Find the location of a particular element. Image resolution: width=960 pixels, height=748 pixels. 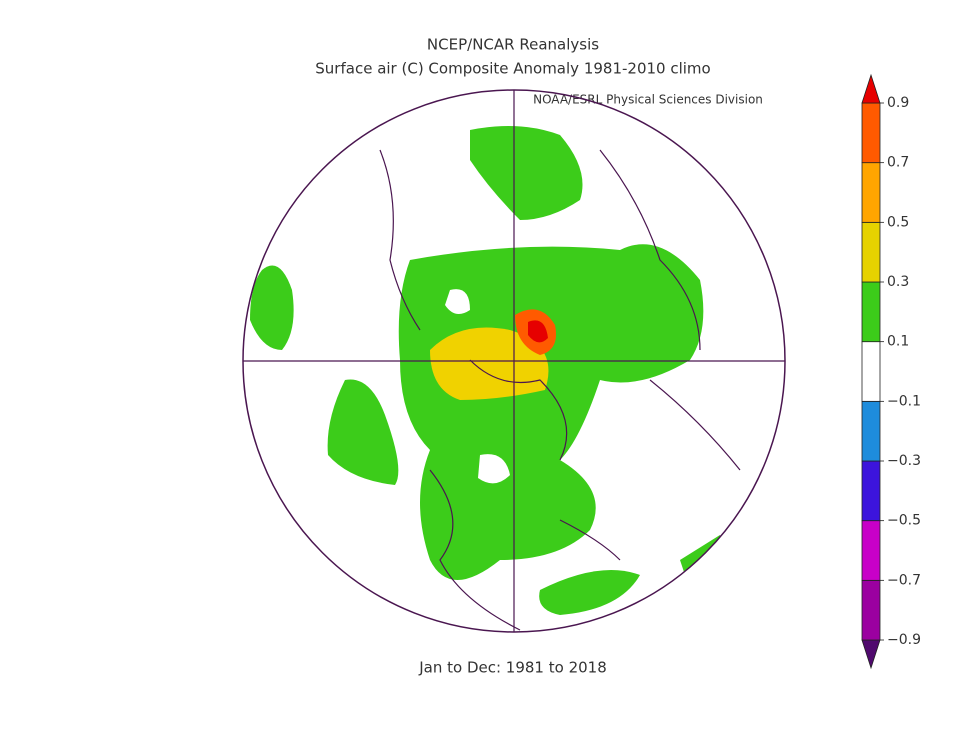

colorbar: −0.9 −0.7 −0.5 −0.3 −0.1 0.1 0.3 0.5 0.7 0.9 is located at coordinates (891, 371).